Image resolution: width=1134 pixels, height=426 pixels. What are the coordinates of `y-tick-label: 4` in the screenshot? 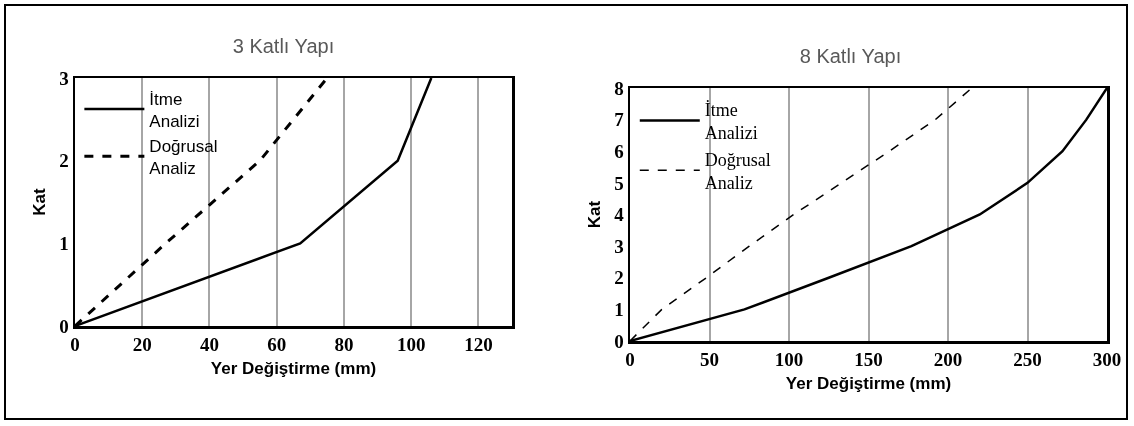 It's located at (619, 215).